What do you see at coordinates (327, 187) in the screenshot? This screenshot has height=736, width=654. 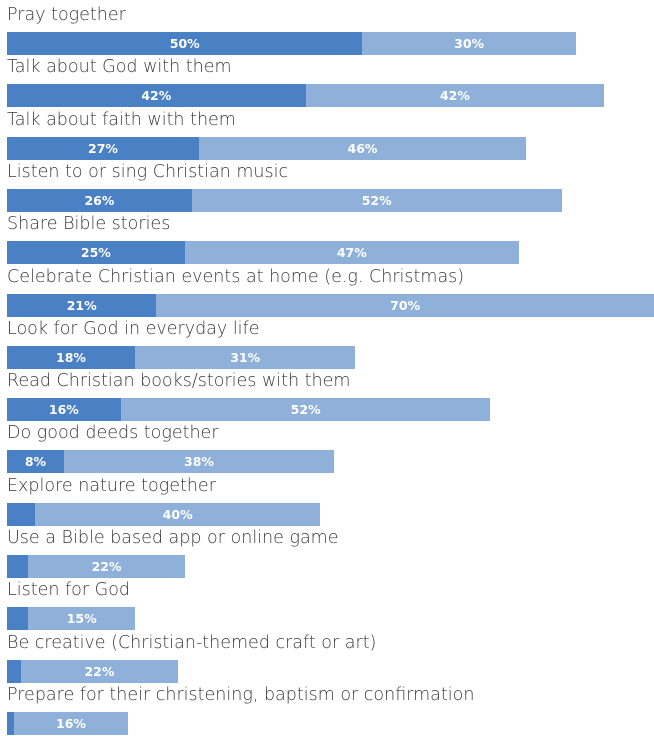 I see `chart-row: Listen to or sing Christian music 26% 52%` at bounding box center [327, 187].